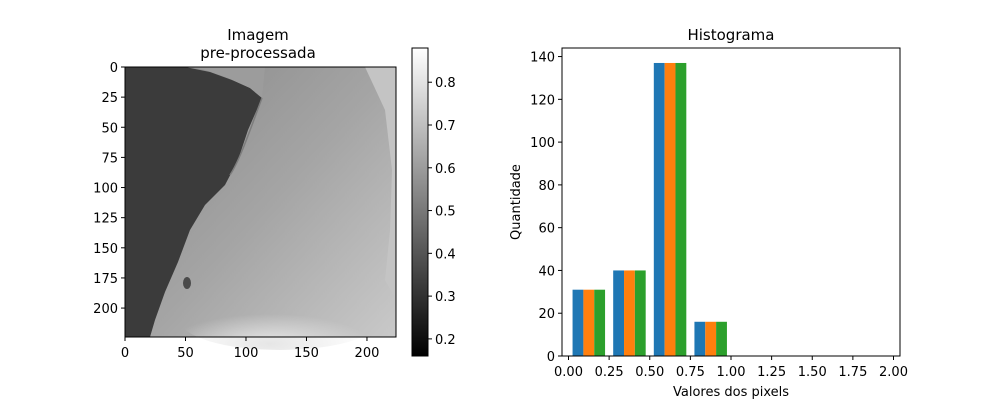 The image size is (1000, 400). Describe the element at coordinates (730, 35) in the screenshot. I see `chart-title: Histograma` at that location.